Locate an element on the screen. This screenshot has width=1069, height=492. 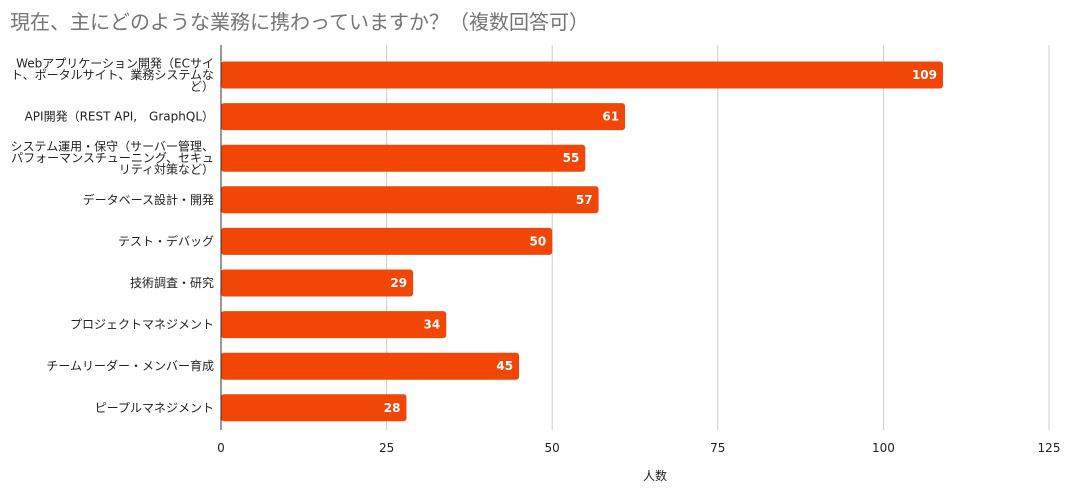
x-axis-title: 人数 is located at coordinates (655, 475).